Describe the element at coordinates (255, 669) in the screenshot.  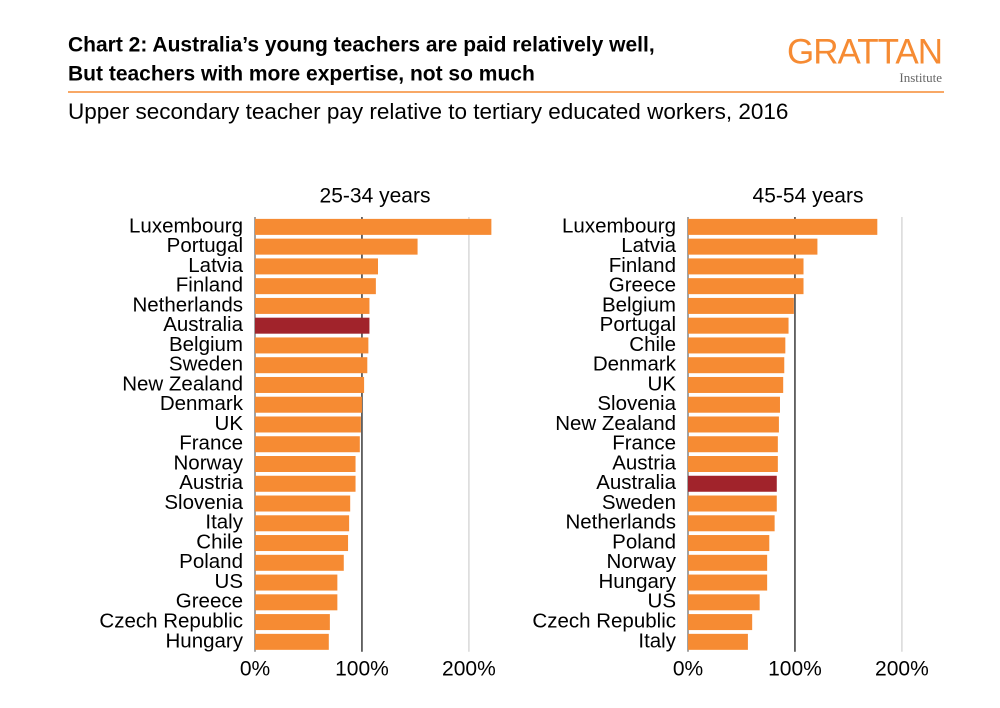
I see `x-tick-label: 0%` at that location.